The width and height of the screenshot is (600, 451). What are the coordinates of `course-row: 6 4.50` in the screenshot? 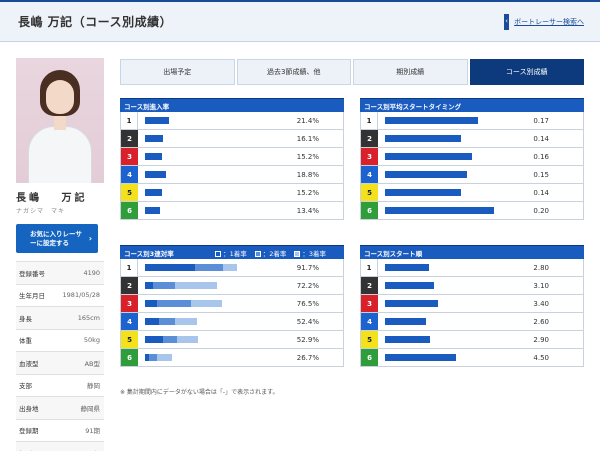 It's located at (472, 358).